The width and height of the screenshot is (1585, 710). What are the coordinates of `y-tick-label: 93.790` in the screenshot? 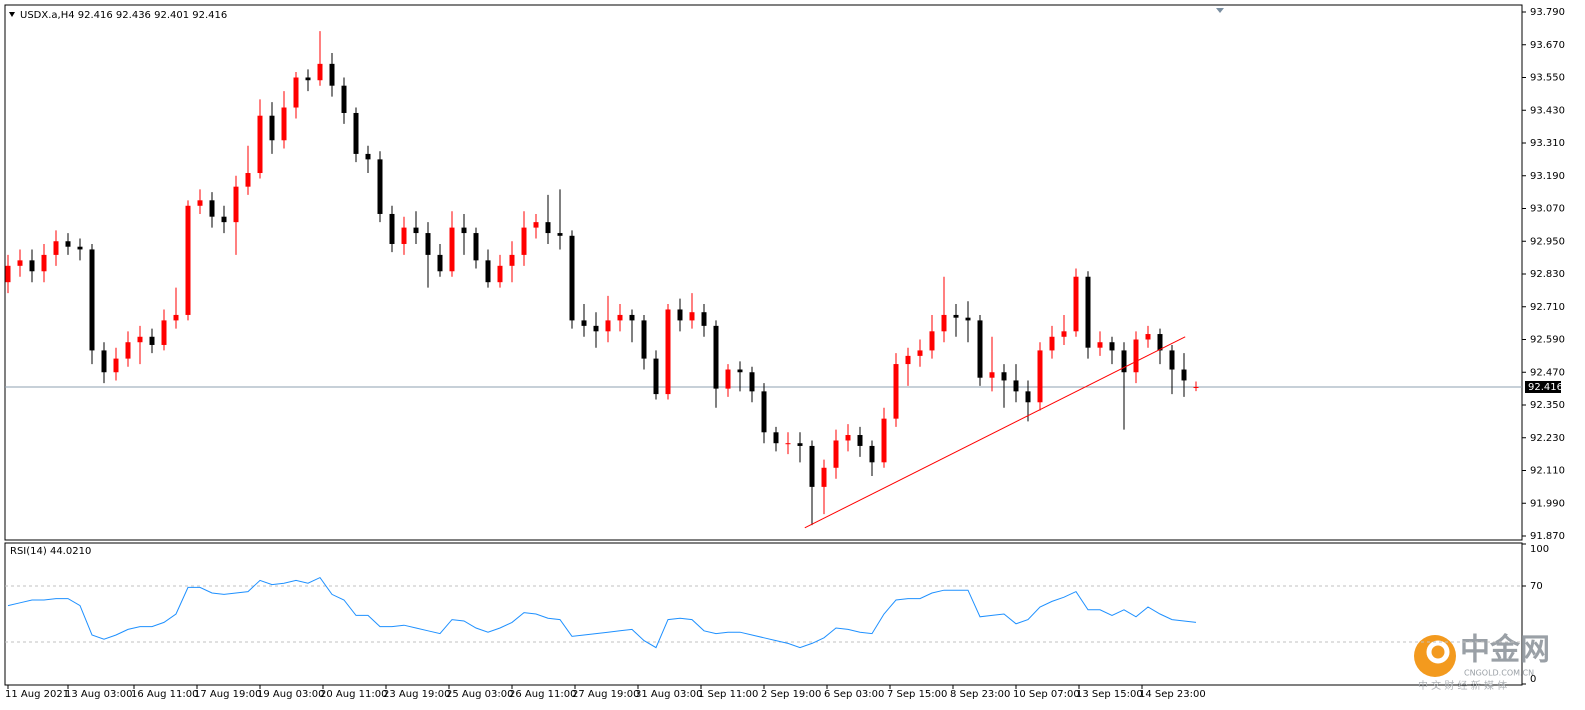 It's located at (1547, 12).